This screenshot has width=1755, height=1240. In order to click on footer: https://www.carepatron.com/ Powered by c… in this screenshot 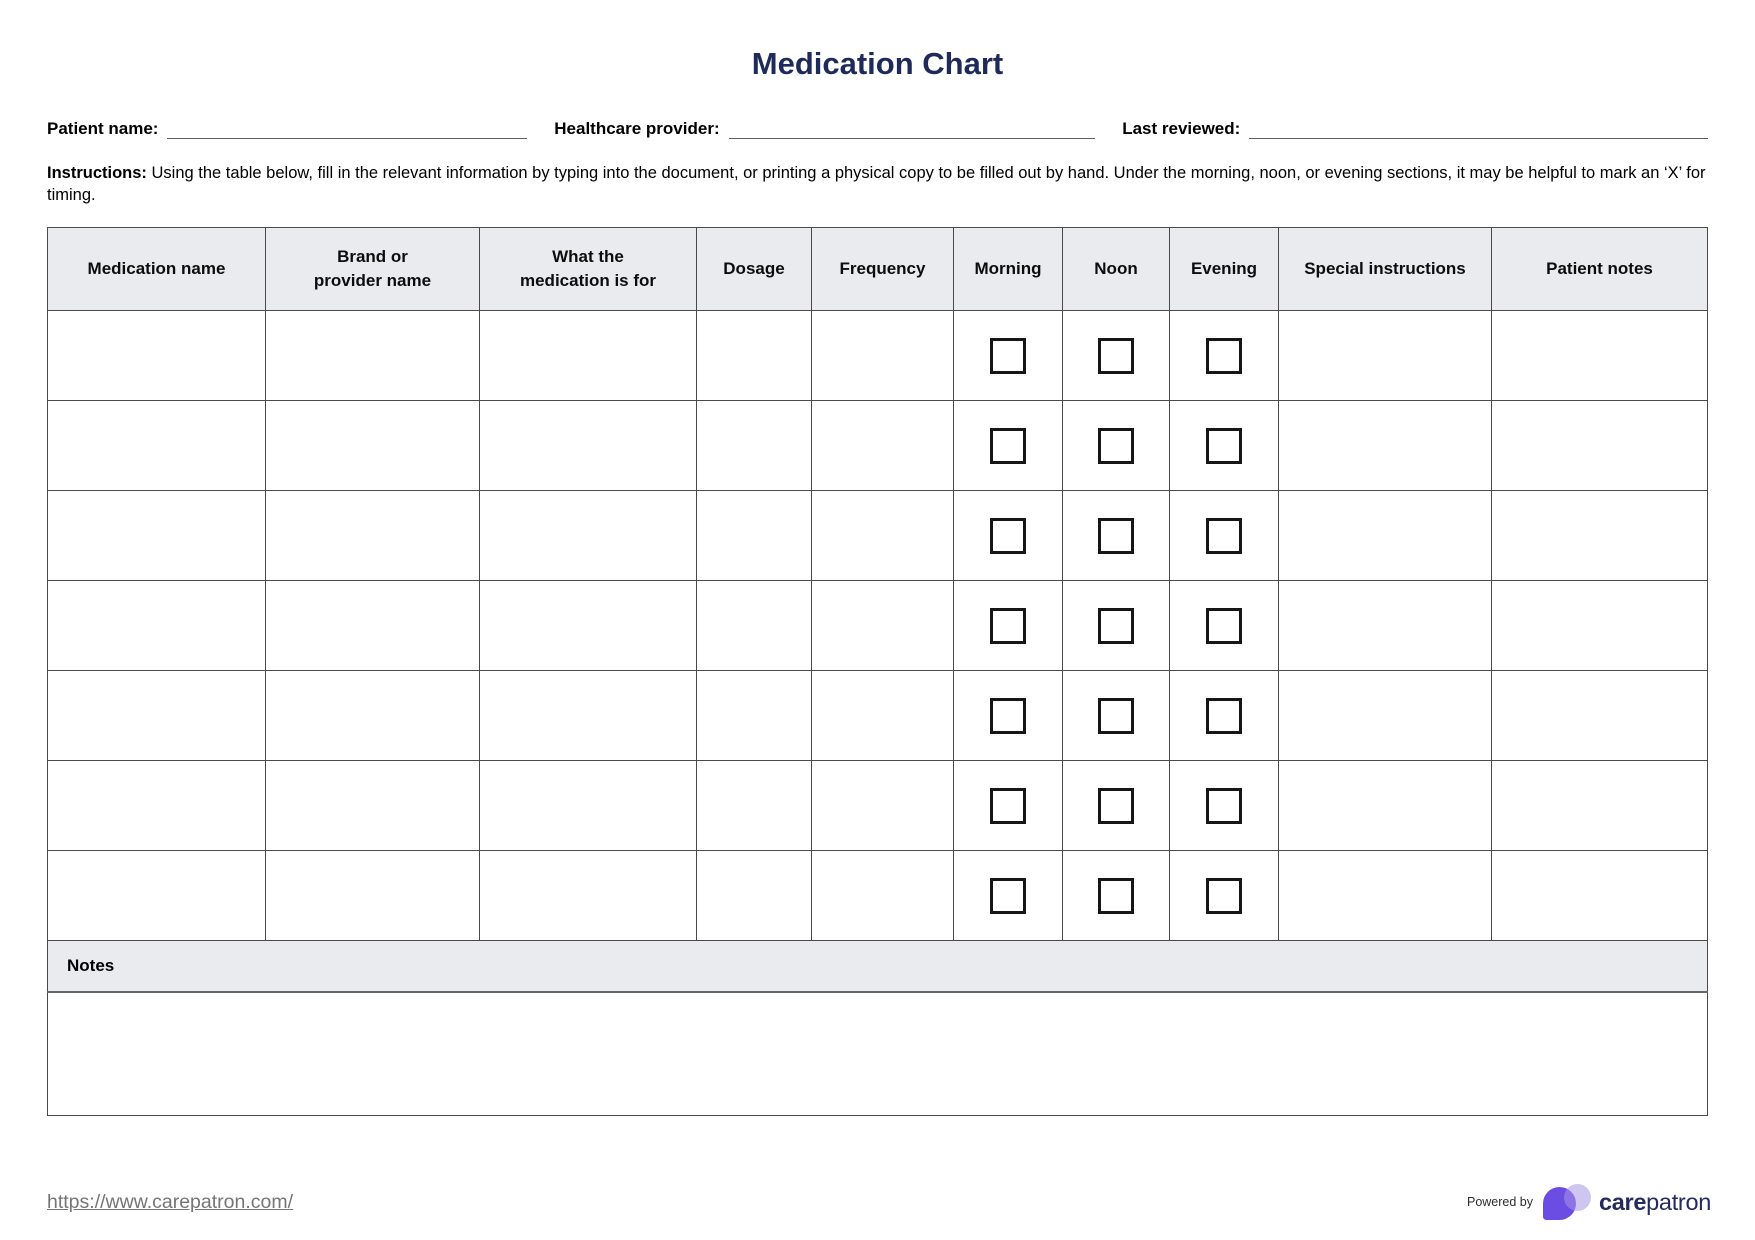, I will do `click(879, 1202)`.